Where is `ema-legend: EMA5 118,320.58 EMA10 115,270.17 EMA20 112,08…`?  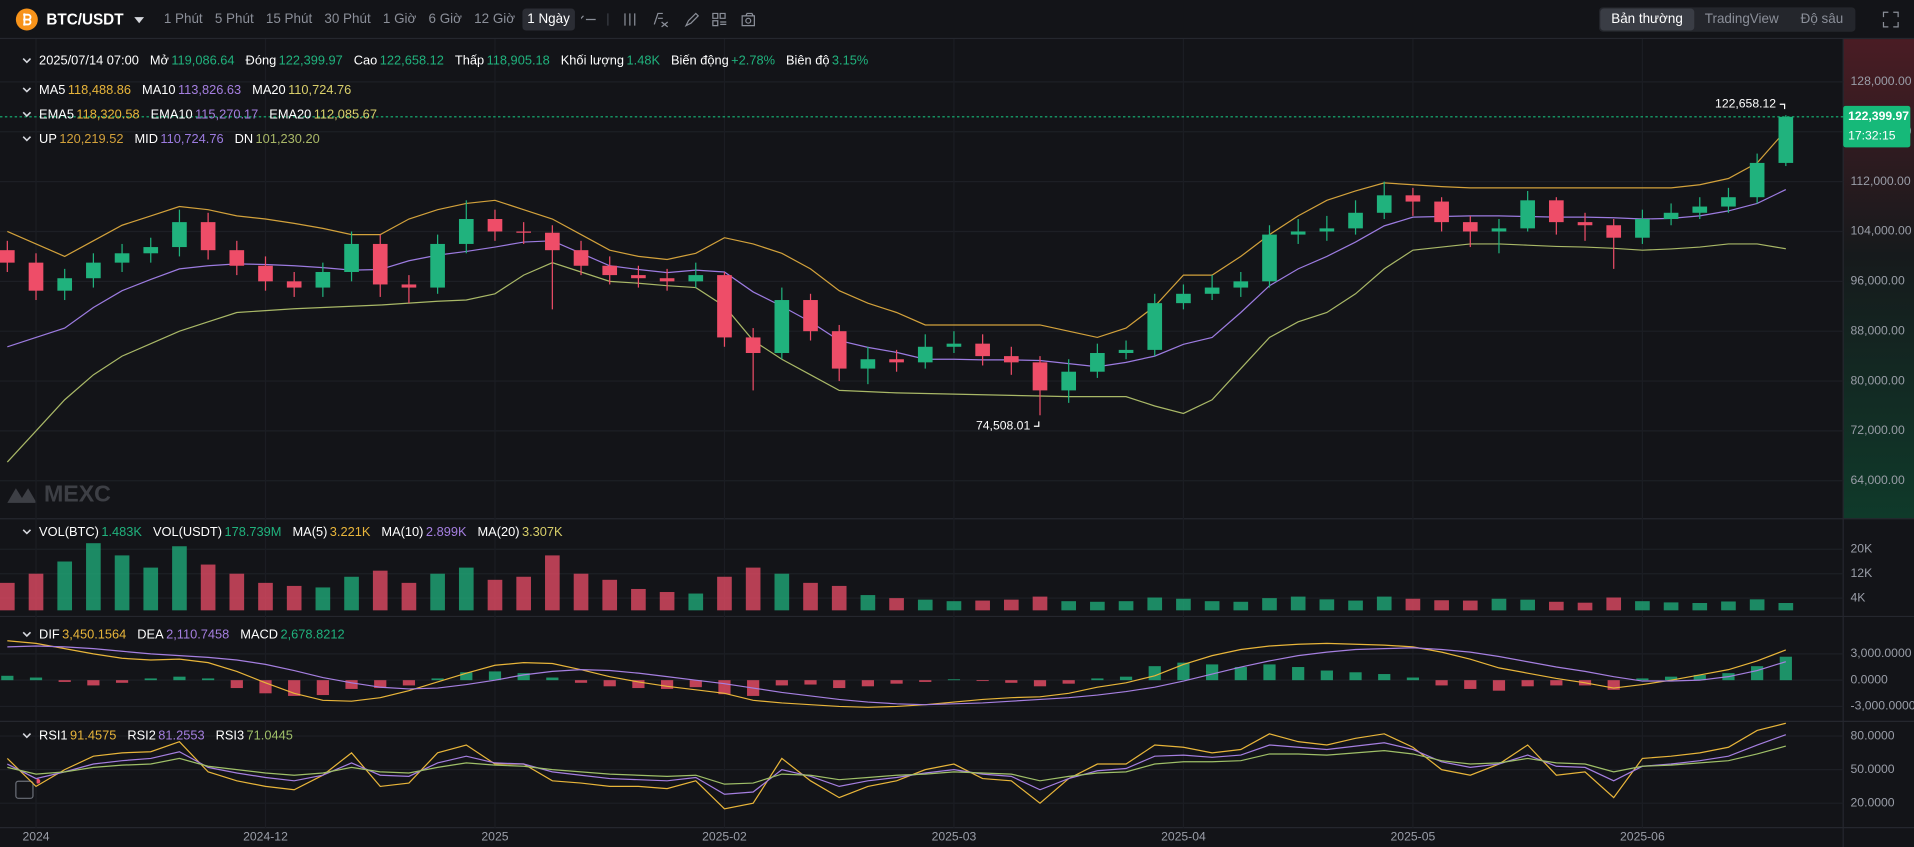 ema-legend: EMA5 118,320.58 EMA10 115,270.17 EMA20 112,08… is located at coordinates (205, 114).